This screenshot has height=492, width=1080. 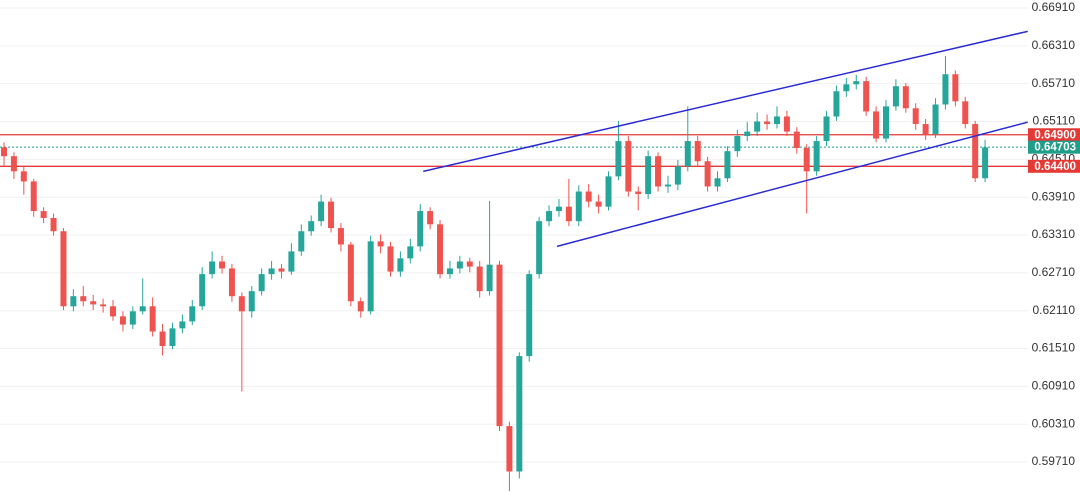 I want to click on price-label: 0.64703, so click(x=1055, y=148).